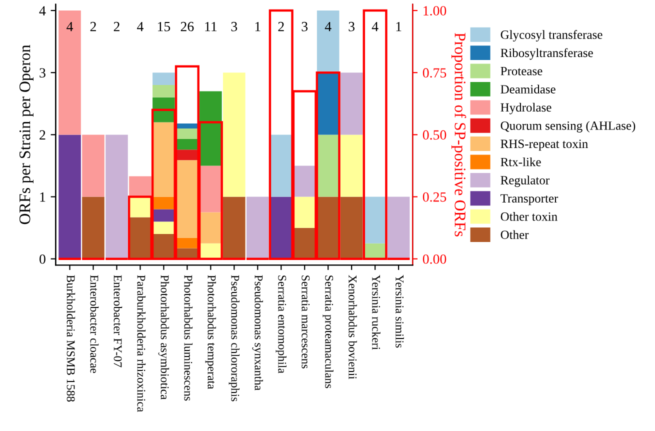  Describe the element at coordinates (546, 54) in the screenshot. I see `legend-label: Ribosyltransferase` at that location.